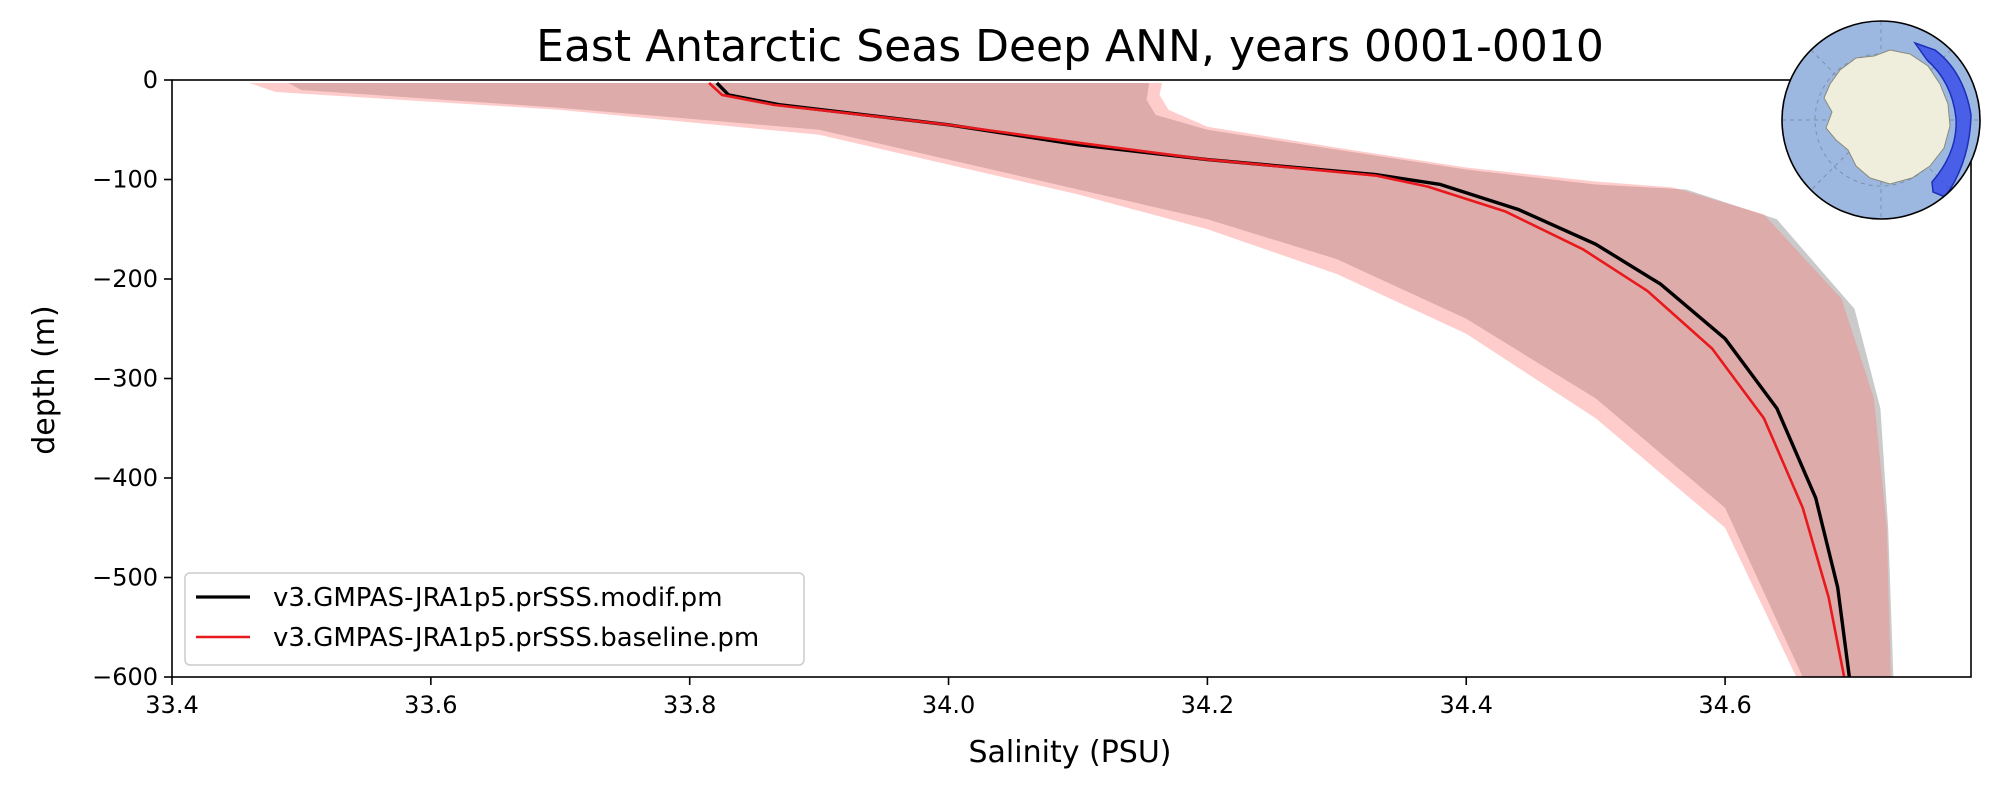  Describe the element at coordinates (171, 705) in the screenshot. I see `x-tick-label: 33.4` at that location.